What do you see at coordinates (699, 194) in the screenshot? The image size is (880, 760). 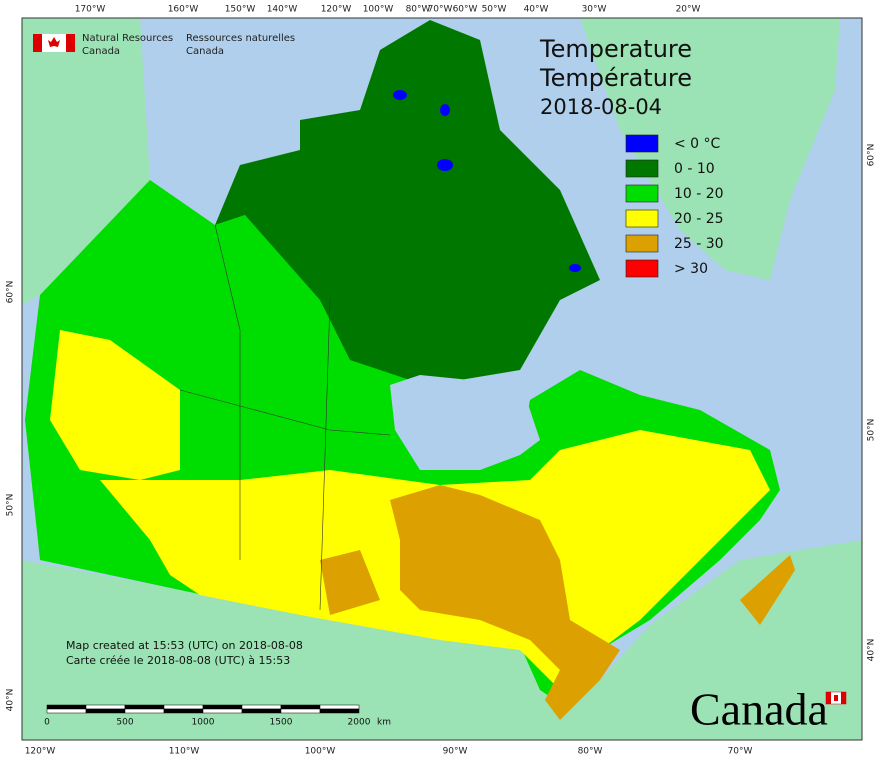 I see `legend-label: 10 - 20` at bounding box center [699, 194].